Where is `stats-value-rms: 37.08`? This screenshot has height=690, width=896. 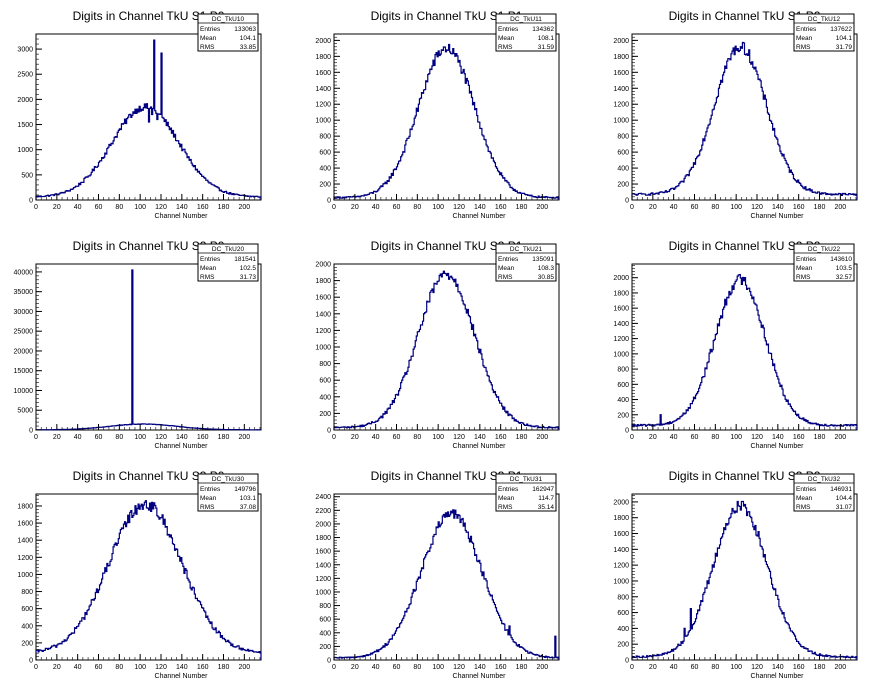 stats-value-rms: 37.08 is located at coordinates (248, 507).